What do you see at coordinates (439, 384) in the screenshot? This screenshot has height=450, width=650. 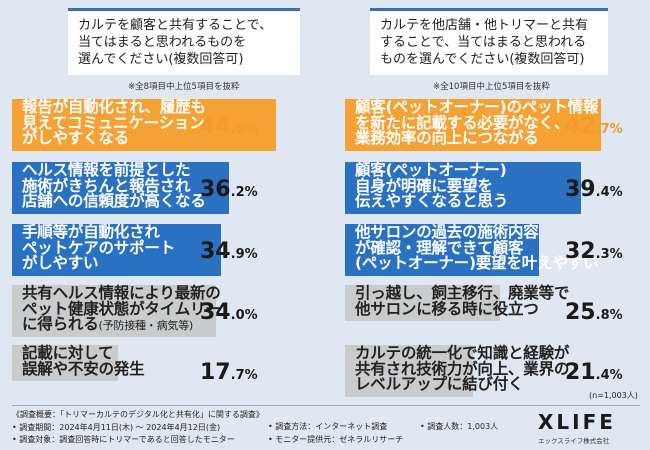 I see `bar-label-line: レベルアップに結び付く` at bounding box center [439, 384].